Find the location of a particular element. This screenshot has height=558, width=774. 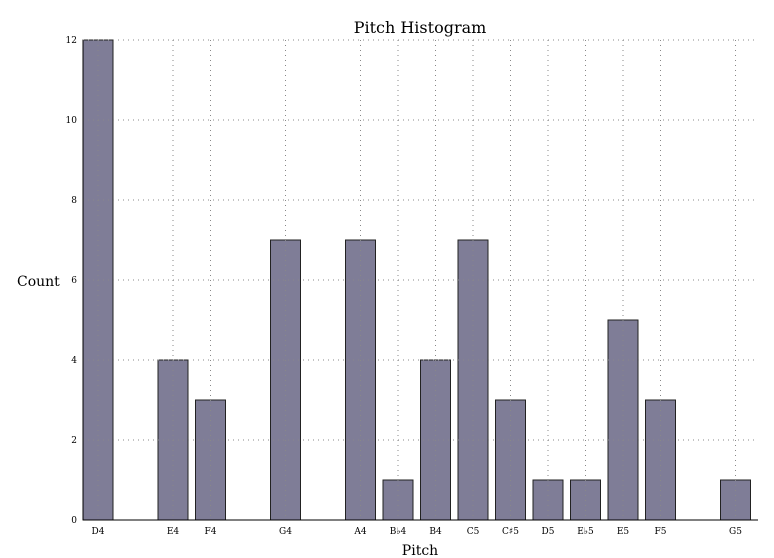

x-tick-label: F5 is located at coordinates (661, 532).